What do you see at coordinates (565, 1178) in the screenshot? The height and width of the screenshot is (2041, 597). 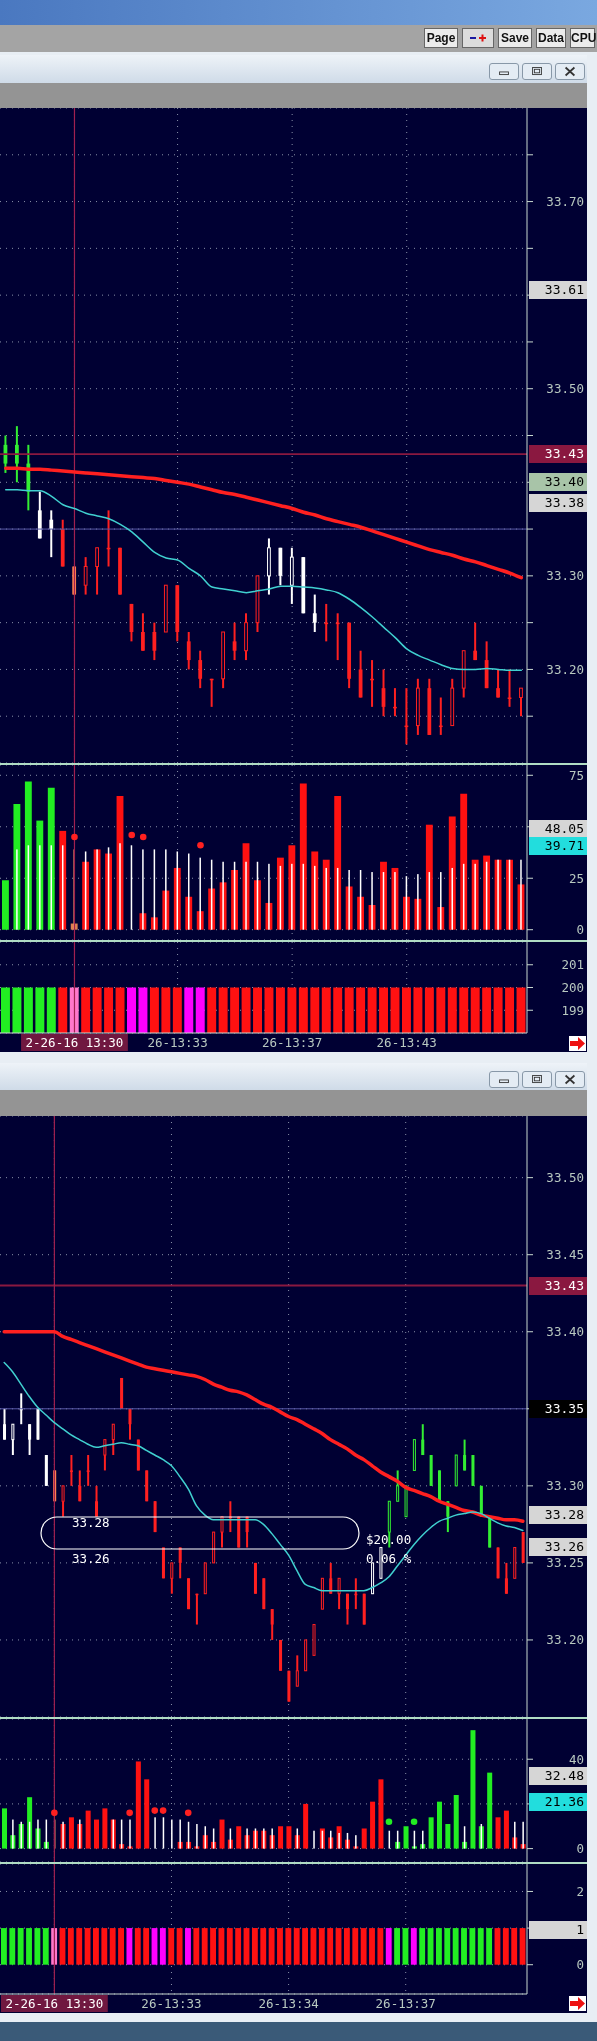 I see `y-tick-label: 33.50` at bounding box center [565, 1178].